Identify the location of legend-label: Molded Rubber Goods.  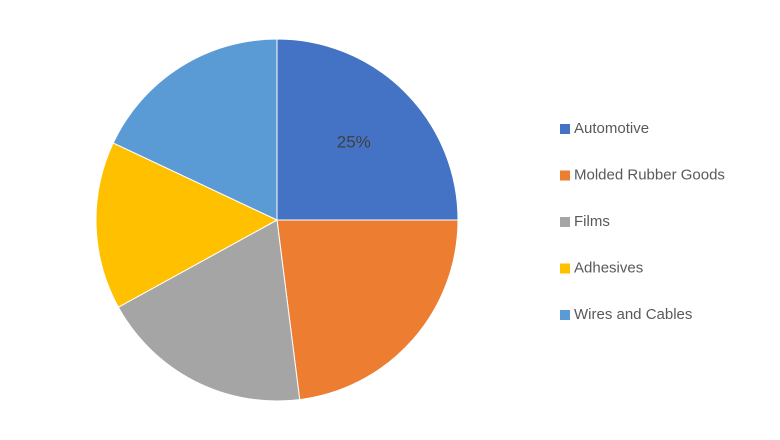
(649, 174).